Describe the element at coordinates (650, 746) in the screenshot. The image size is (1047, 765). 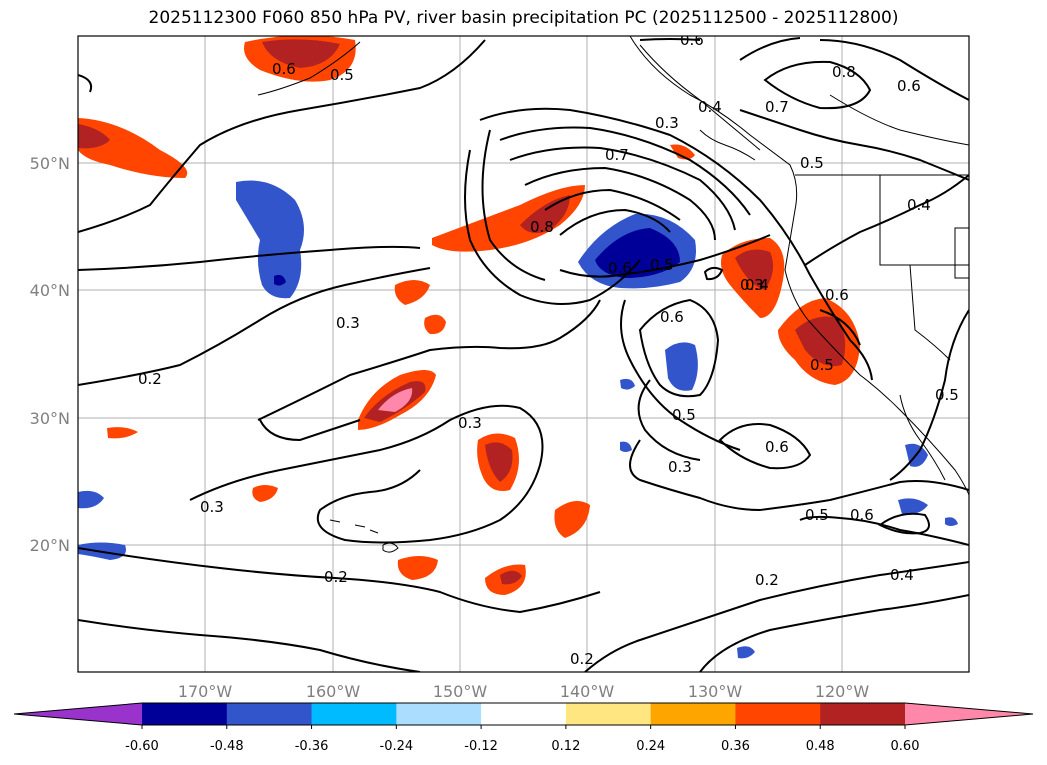
I see `colorbar-tick-label: 0.24` at that location.